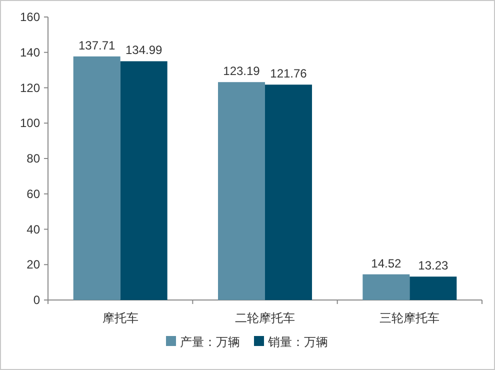 This screenshot has height=370, width=495. Describe the element at coordinates (433, 265) in the screenshot. I see `data-label: 13.23` at that location.